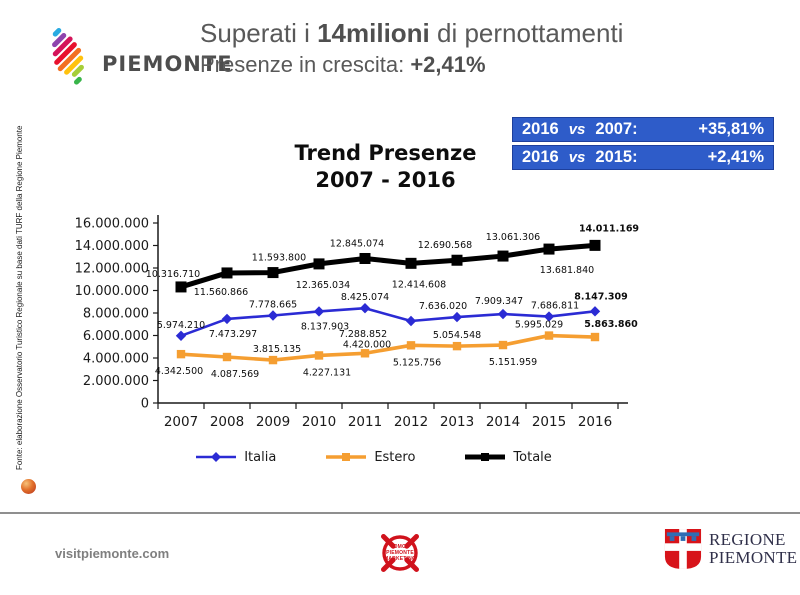  I want to click on x-tick-label: 2011, so click(365, 422).